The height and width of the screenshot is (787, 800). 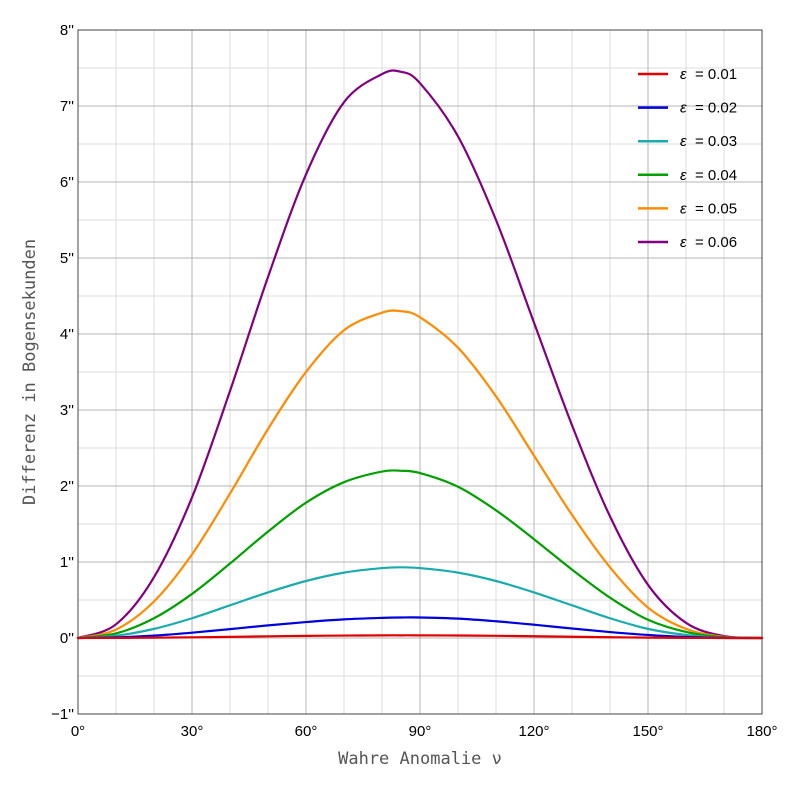 What do you see at coordinates (67, 486) in the screenshot?
I see `y-tick-label: 2''` at bounding box center [67, 486].